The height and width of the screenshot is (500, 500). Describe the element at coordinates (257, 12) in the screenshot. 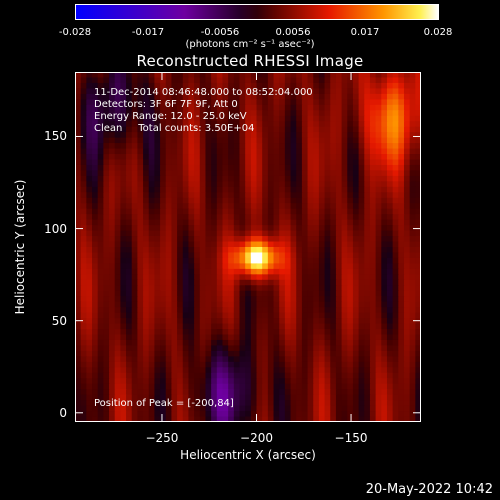

I see `colorbar` at that location.